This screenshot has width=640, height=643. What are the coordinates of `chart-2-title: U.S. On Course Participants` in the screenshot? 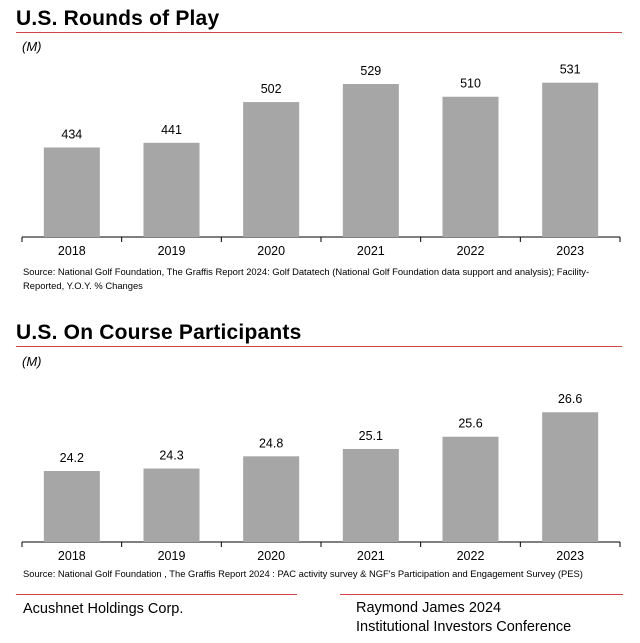 It's located at (159, 332).